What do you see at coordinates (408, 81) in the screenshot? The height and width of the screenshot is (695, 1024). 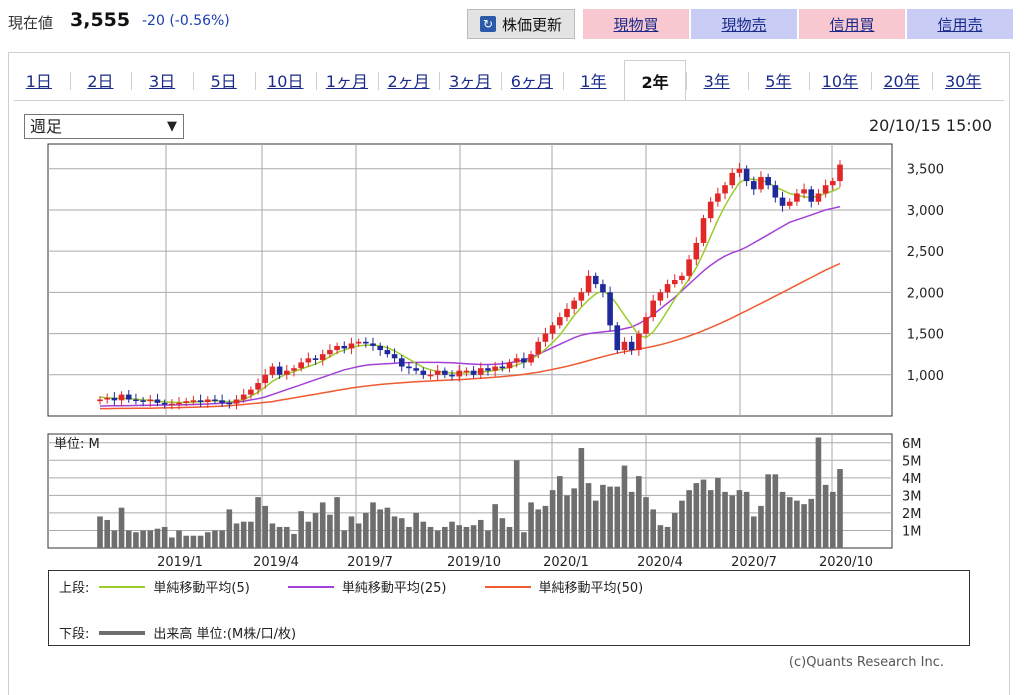 I see `tab-7: 2ヶ月` at bounding box center [408, 81].